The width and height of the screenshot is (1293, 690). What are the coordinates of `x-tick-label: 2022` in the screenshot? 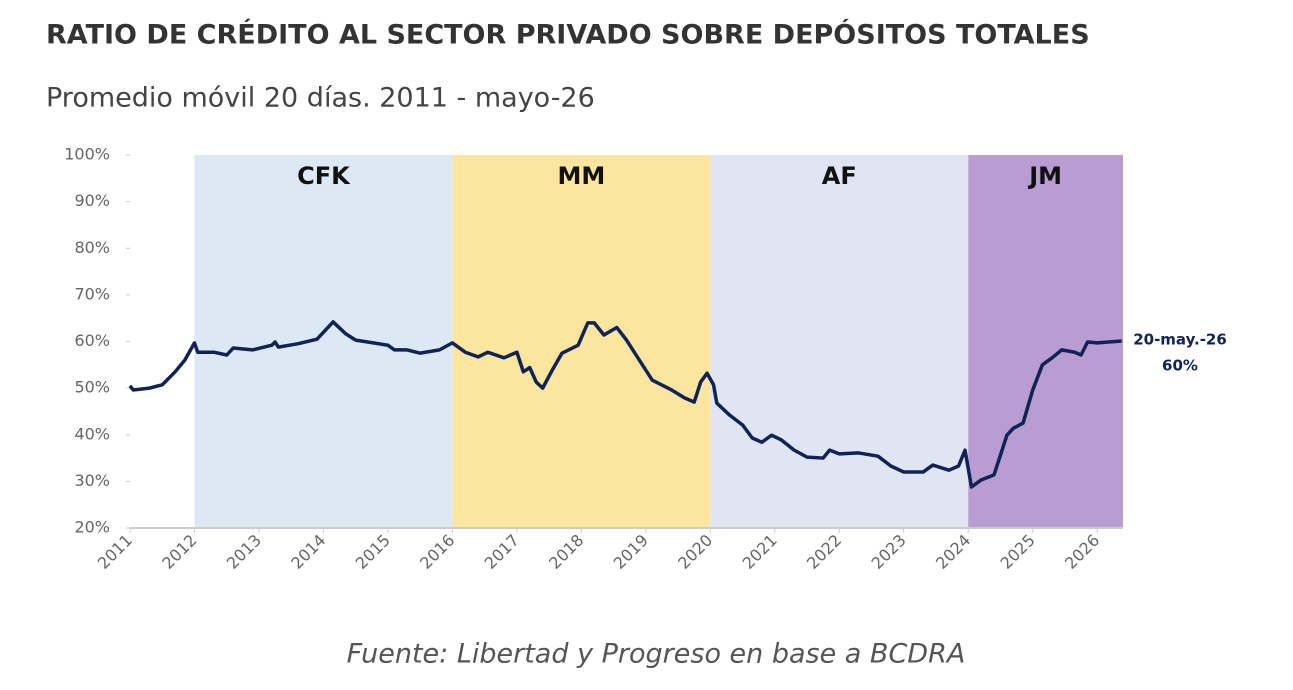 It's located at (824, 552).